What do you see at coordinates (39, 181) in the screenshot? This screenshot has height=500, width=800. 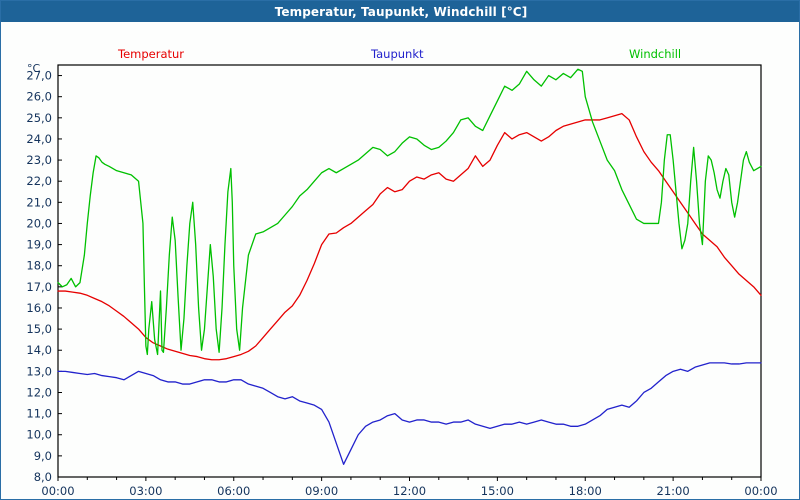 I see `y-axis-tick-label: 22,0` at bounding box center [39, 181].